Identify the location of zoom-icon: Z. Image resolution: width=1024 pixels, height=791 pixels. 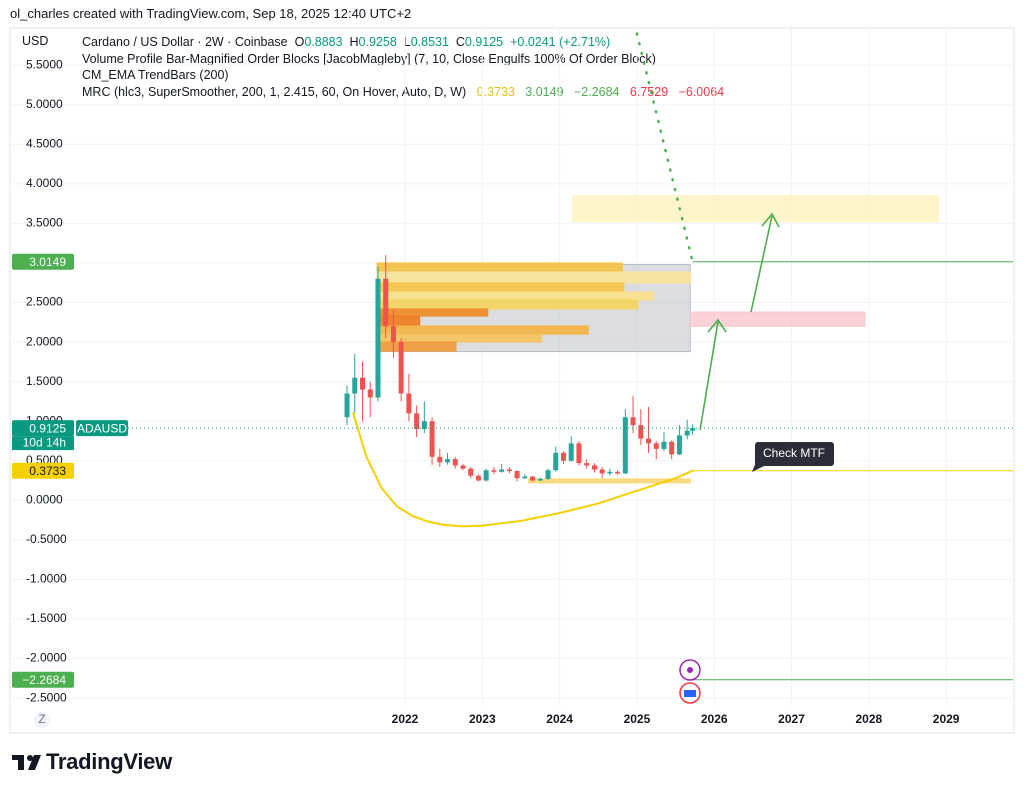
(41, 719).